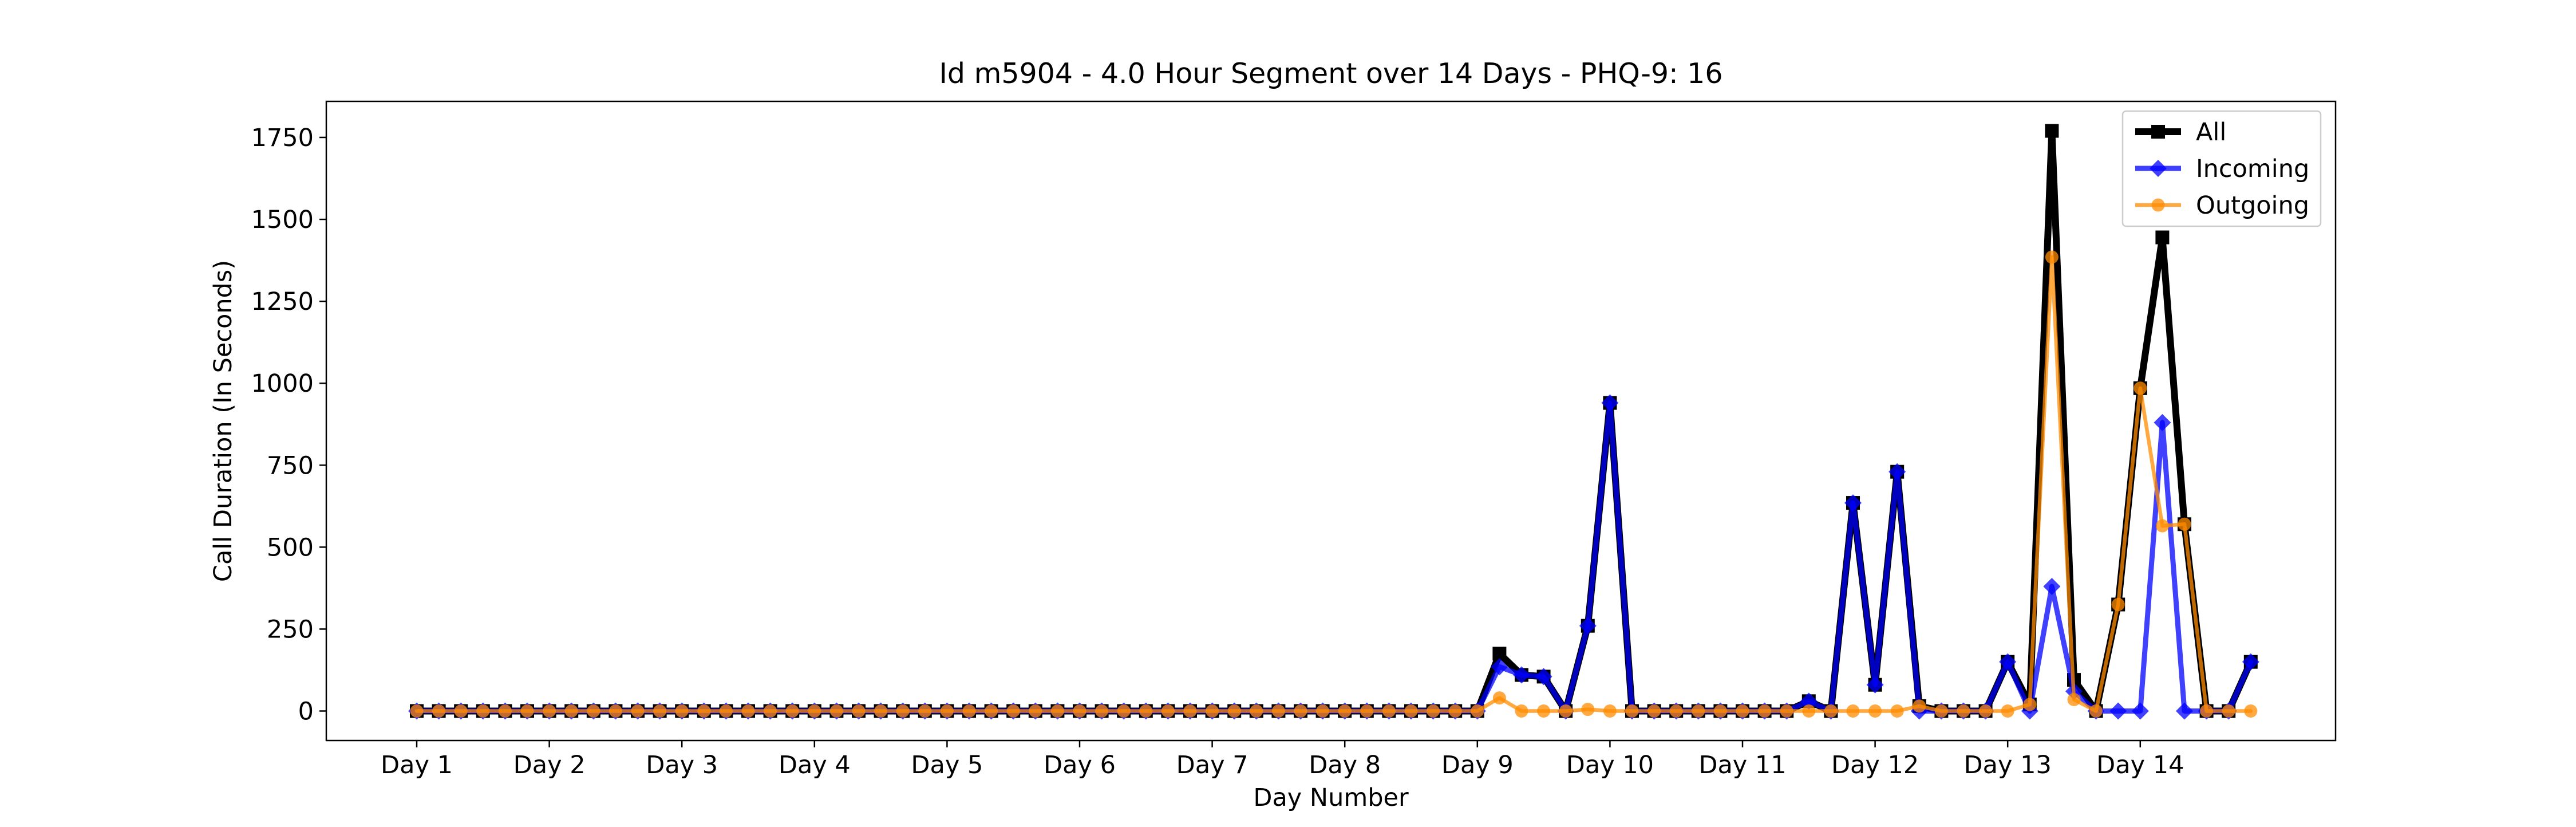  What do you see at coordinates (2162, 238) in the screenshot?
I see `data-point-all` at bounding box center [2162, 238].